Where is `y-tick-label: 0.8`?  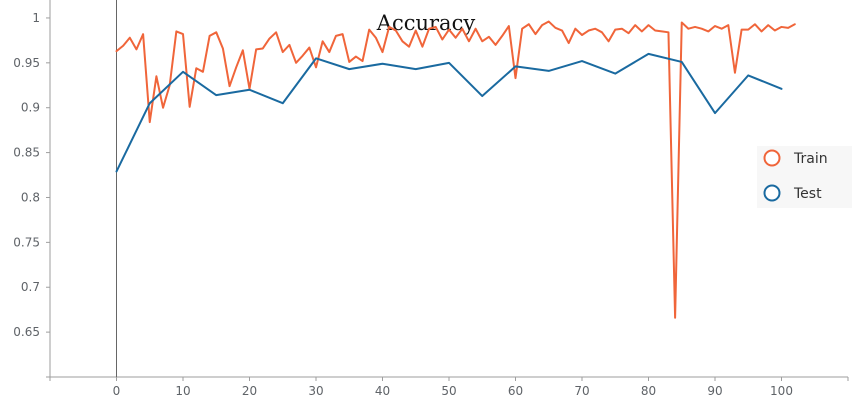
y-tick-label: 0.8 is located at coordinates (30, 197).